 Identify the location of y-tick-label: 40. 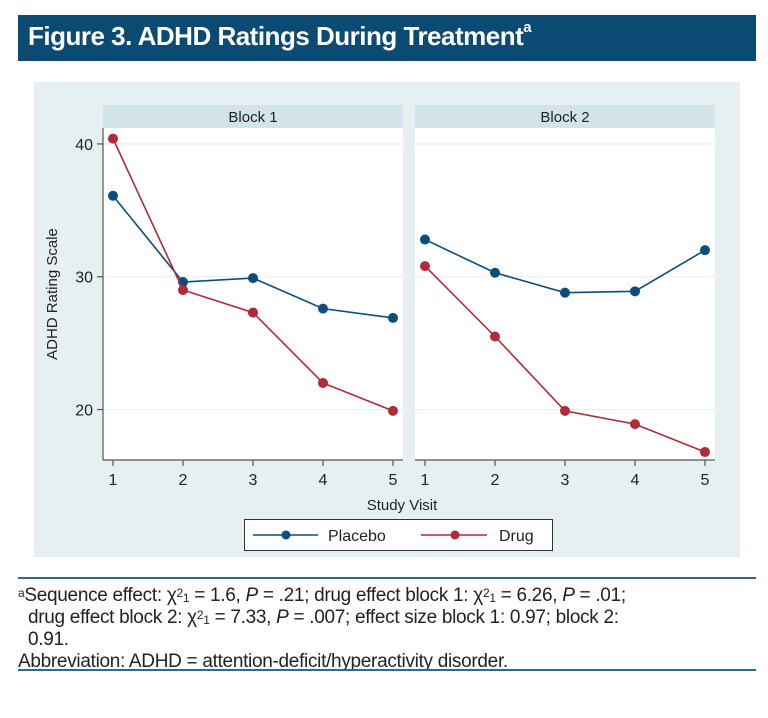
(84, 145).